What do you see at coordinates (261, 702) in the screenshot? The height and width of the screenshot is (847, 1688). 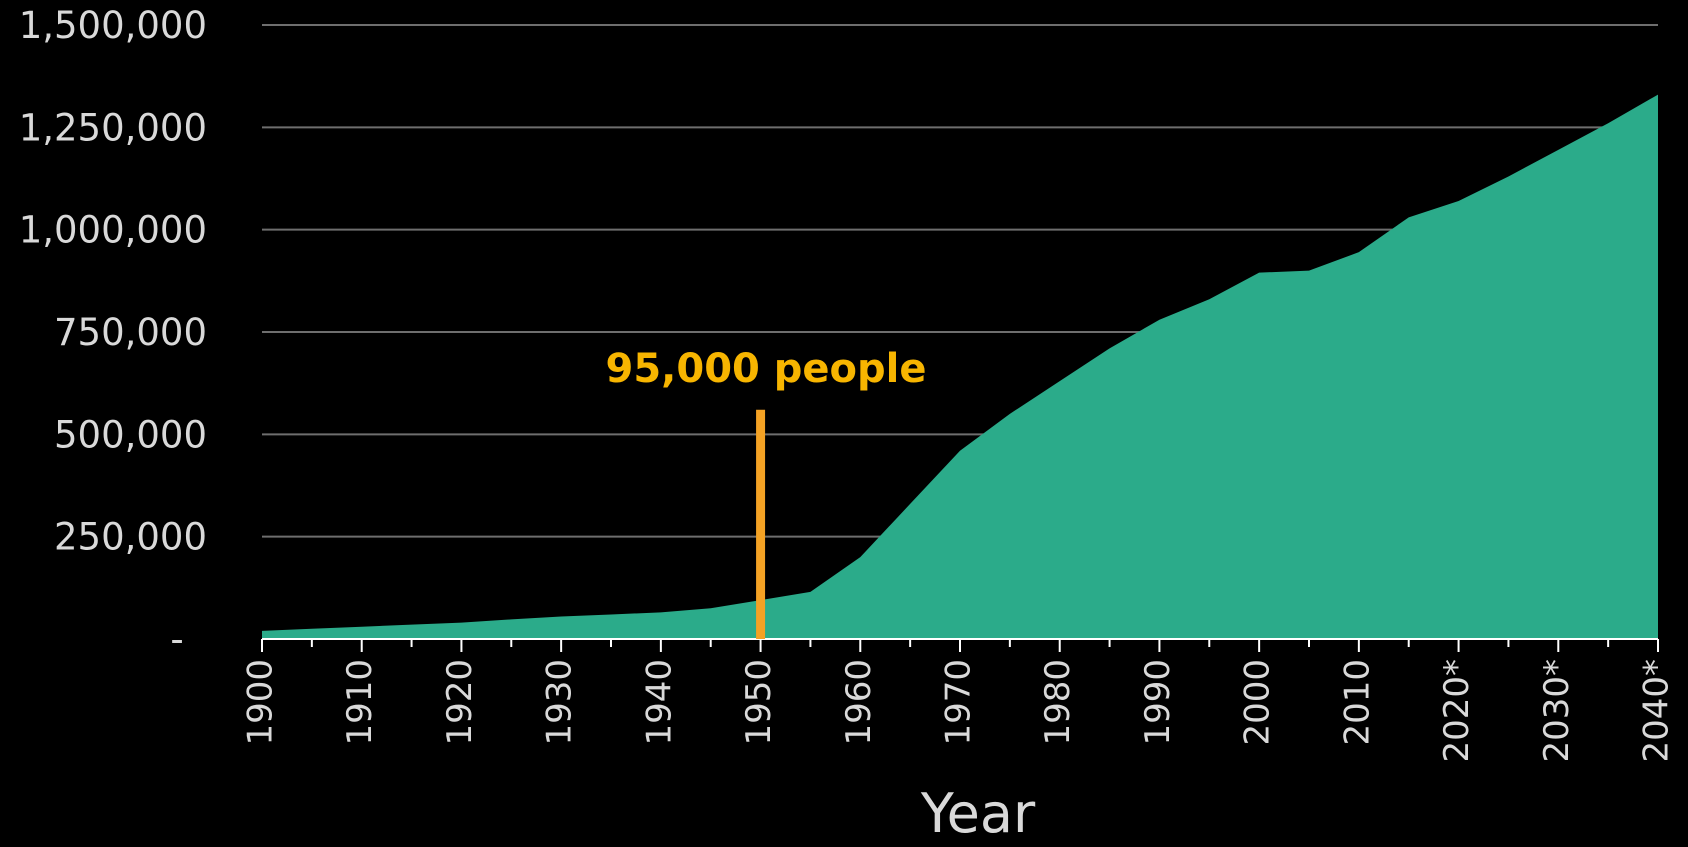 I see `x-tick-label: 1900` at bounding box center [261, 702].